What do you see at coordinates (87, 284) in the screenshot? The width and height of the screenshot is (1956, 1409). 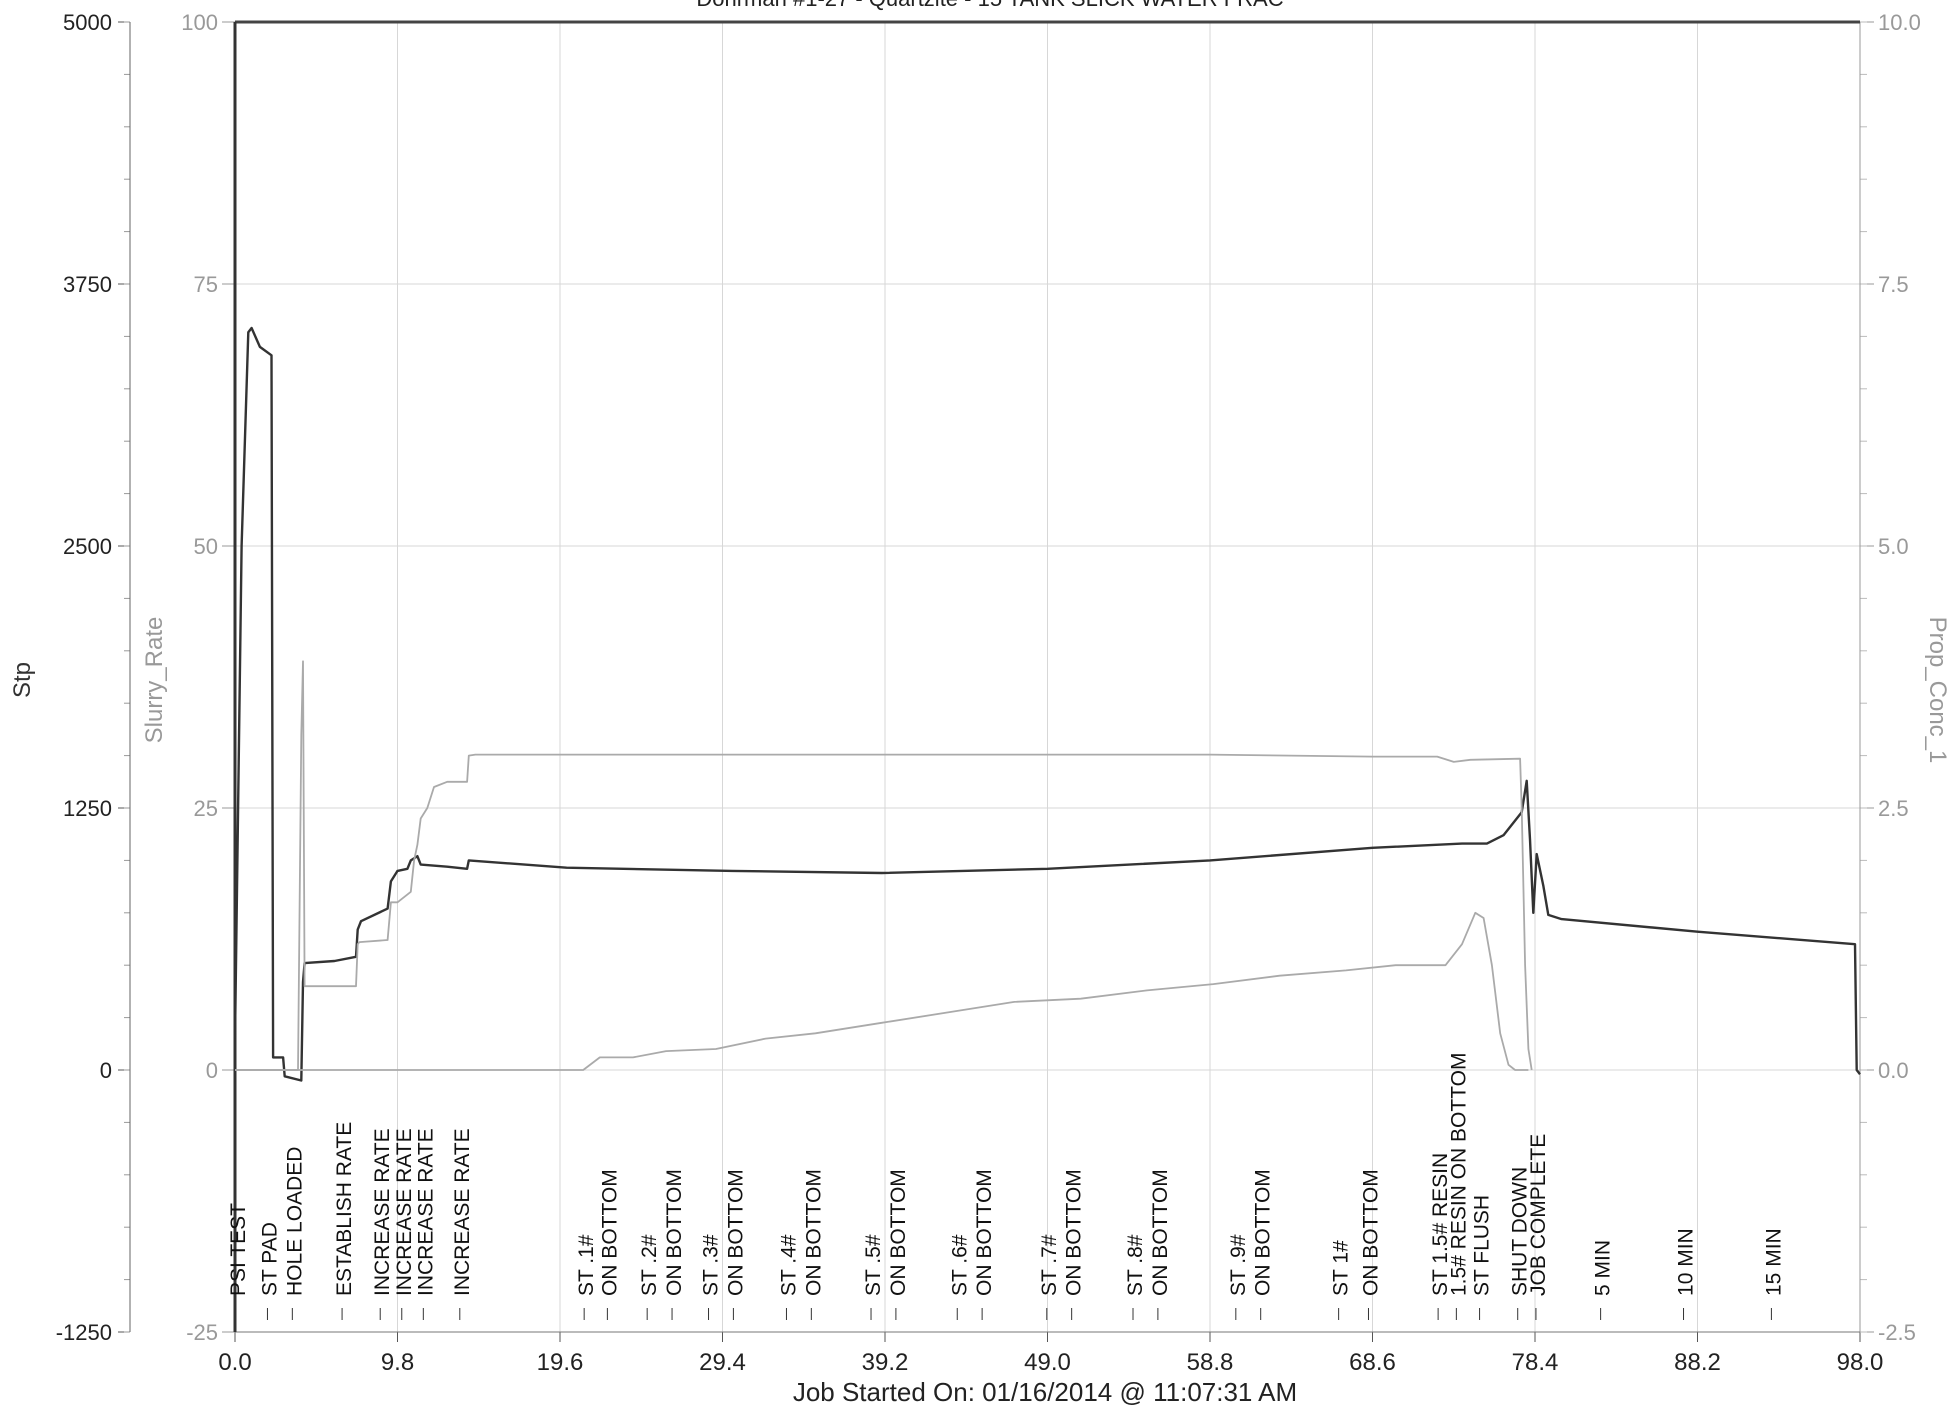 I see `stp-tick-label: 3750` at bounding box center [87, 284].